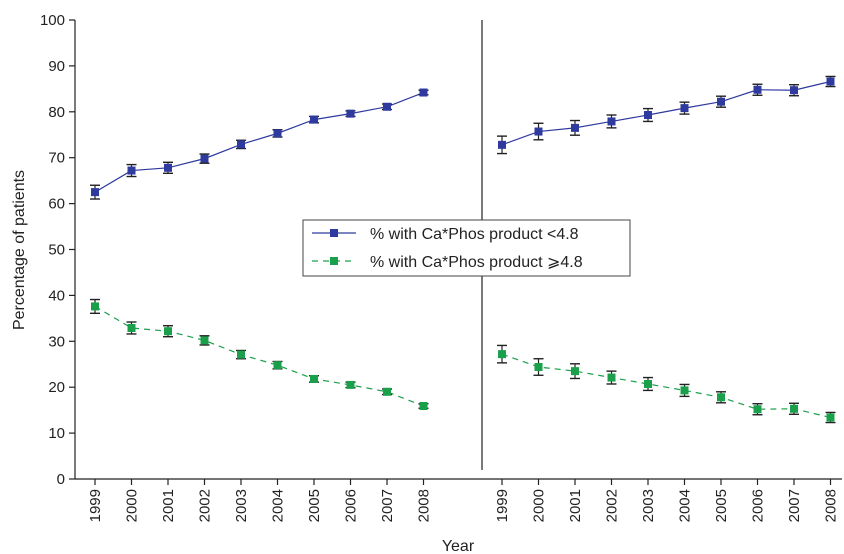  Describe the element at coordinates (56, 341) in the screenshot. I see `y-tick-label: 30` at that location.